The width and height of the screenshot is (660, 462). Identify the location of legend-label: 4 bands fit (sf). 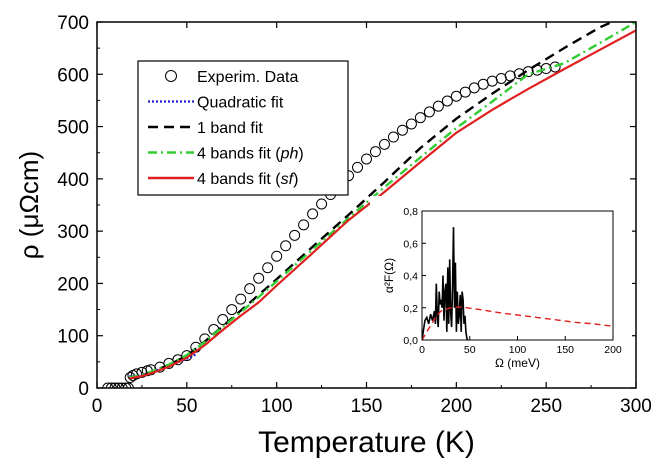
(247, 179).